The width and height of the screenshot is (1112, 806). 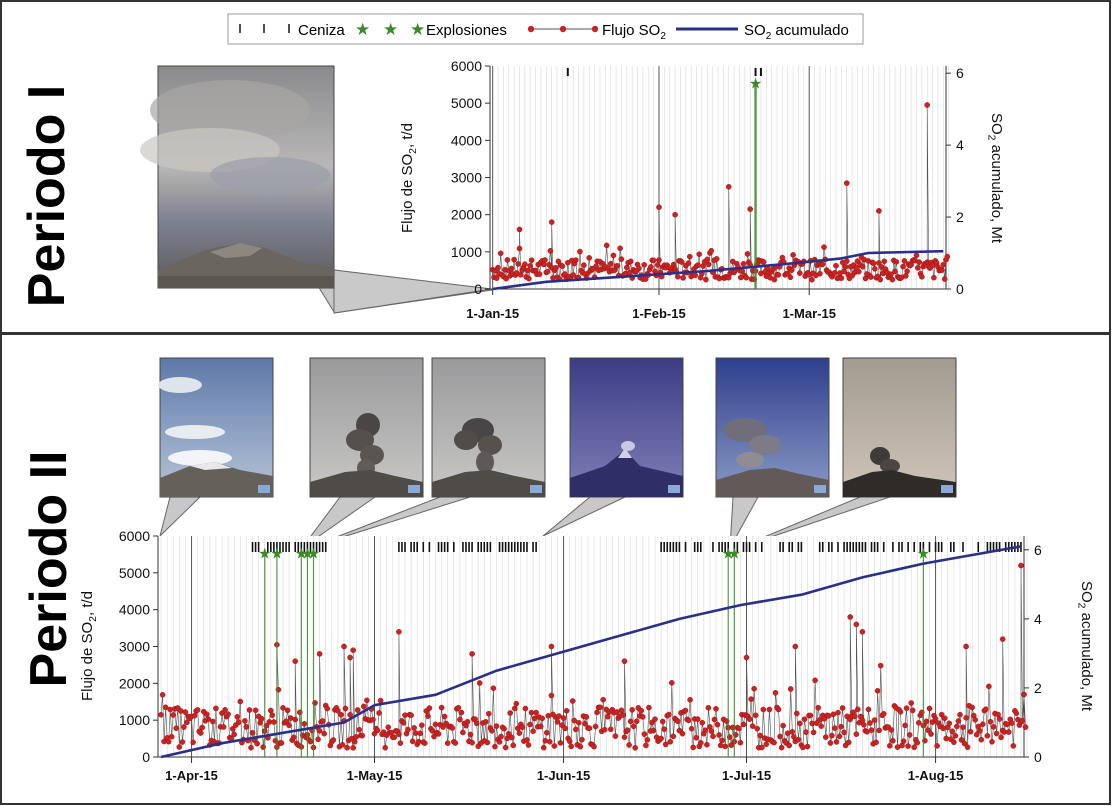 What do you see at coordinates (466, 140) in the screenshot?
I see `y-tick-label: 4000` at bounding box center [466, 140].